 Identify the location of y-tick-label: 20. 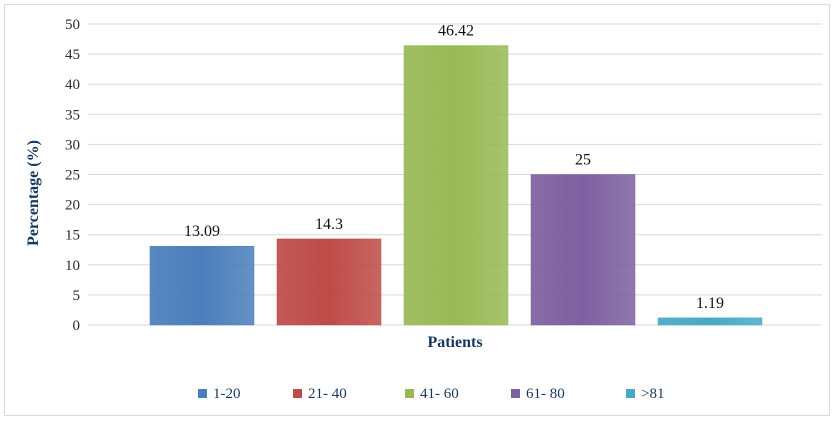
(72, 206).